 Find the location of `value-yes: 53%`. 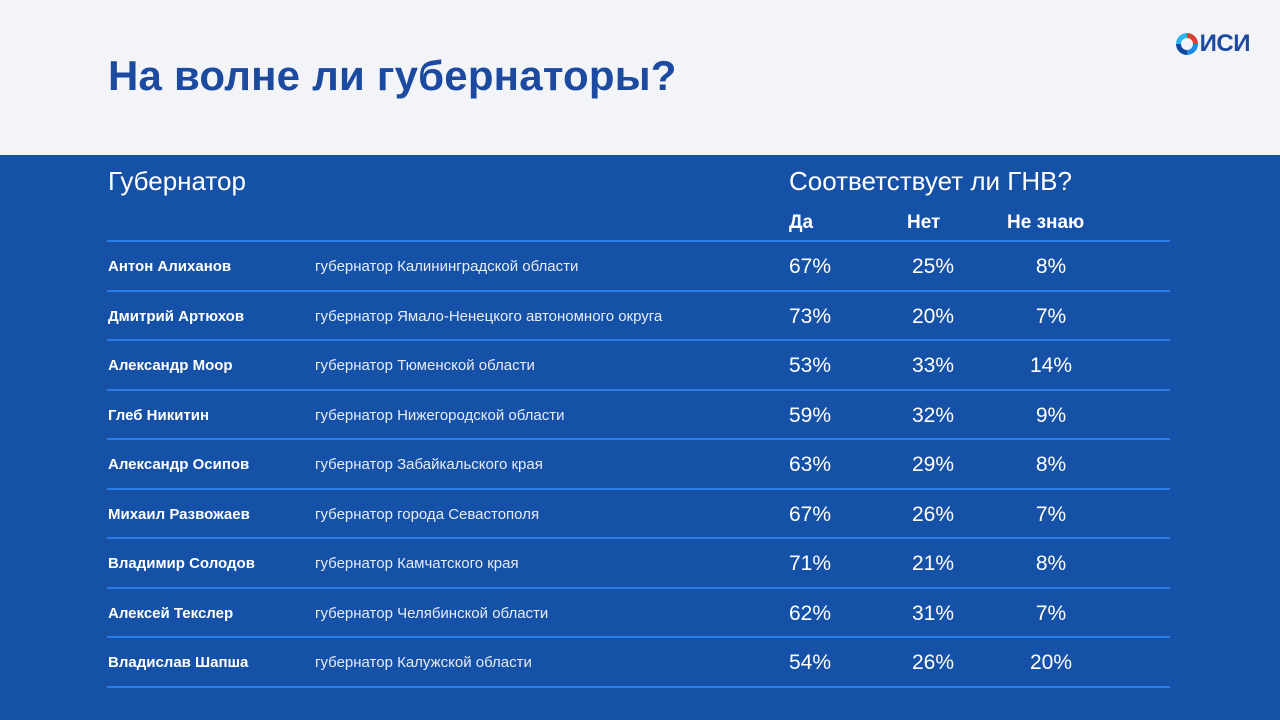

value-yes: 53% is located at coordinates (810, 365).